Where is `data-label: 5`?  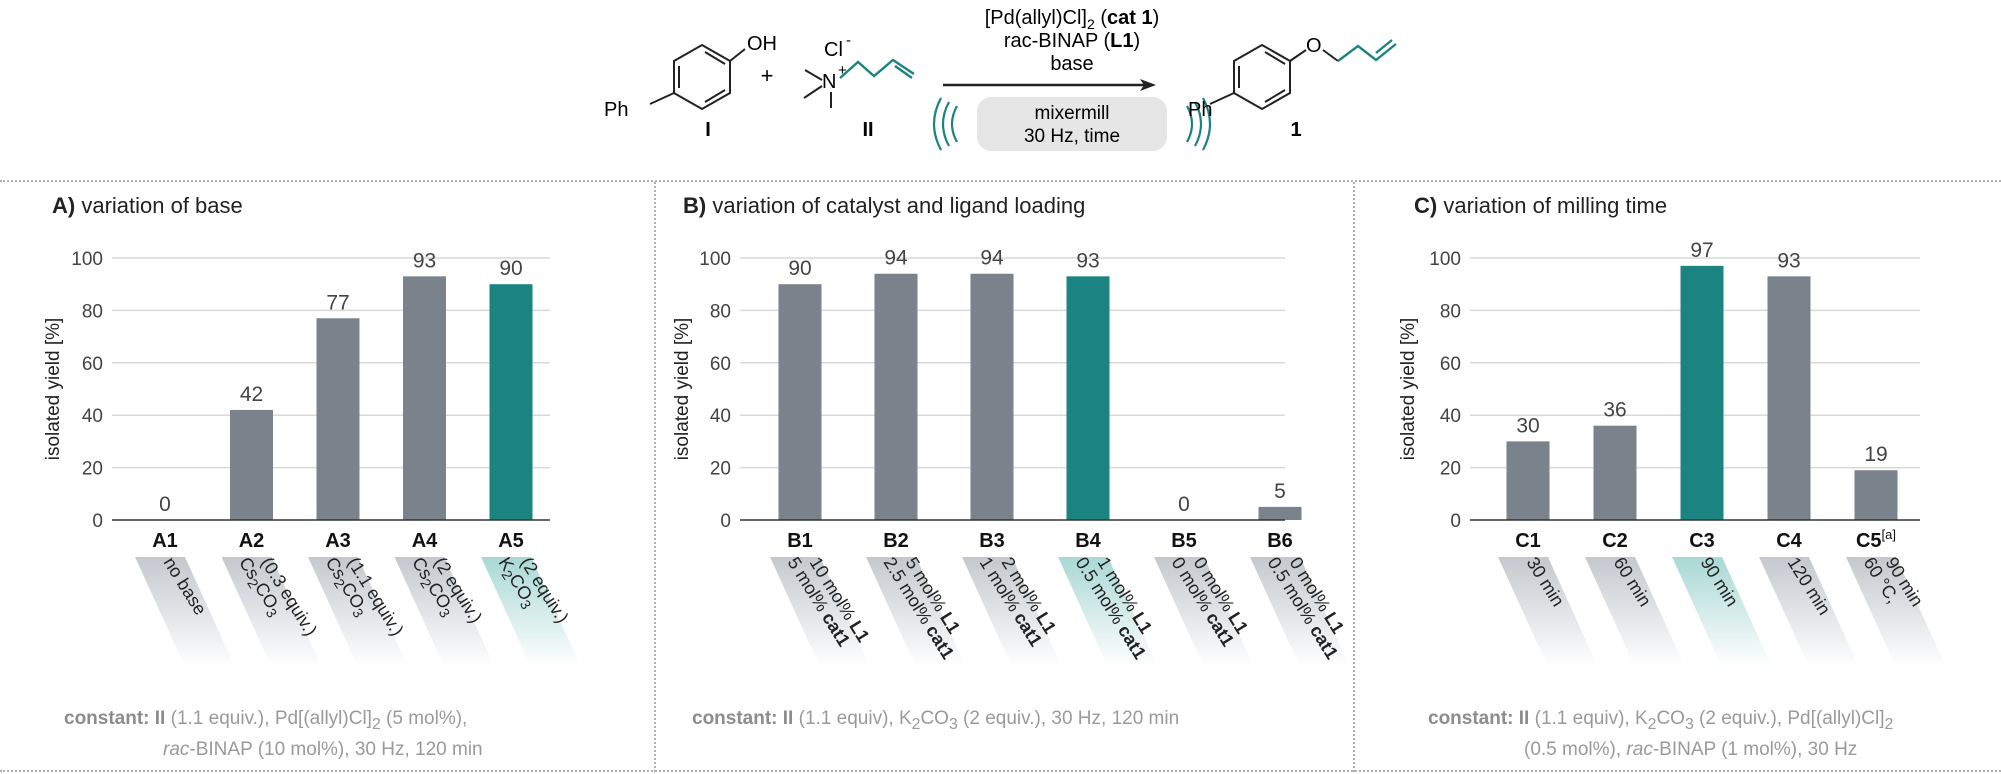 data-label: 5 is located at coordinates (1280, 491).